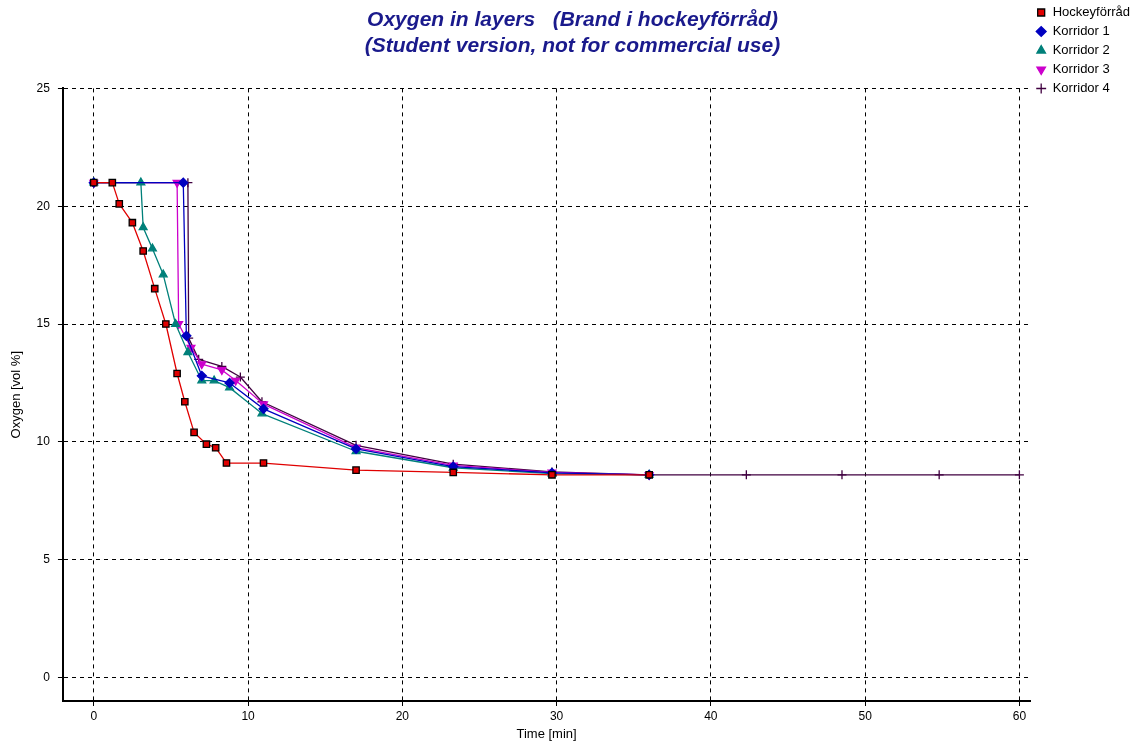 The image size is (1145, 742). What do you see at coordinates (1081, 50) in the screenshot?
I see `legend-label: Korridor 2` at bounding box center [1081, 50].